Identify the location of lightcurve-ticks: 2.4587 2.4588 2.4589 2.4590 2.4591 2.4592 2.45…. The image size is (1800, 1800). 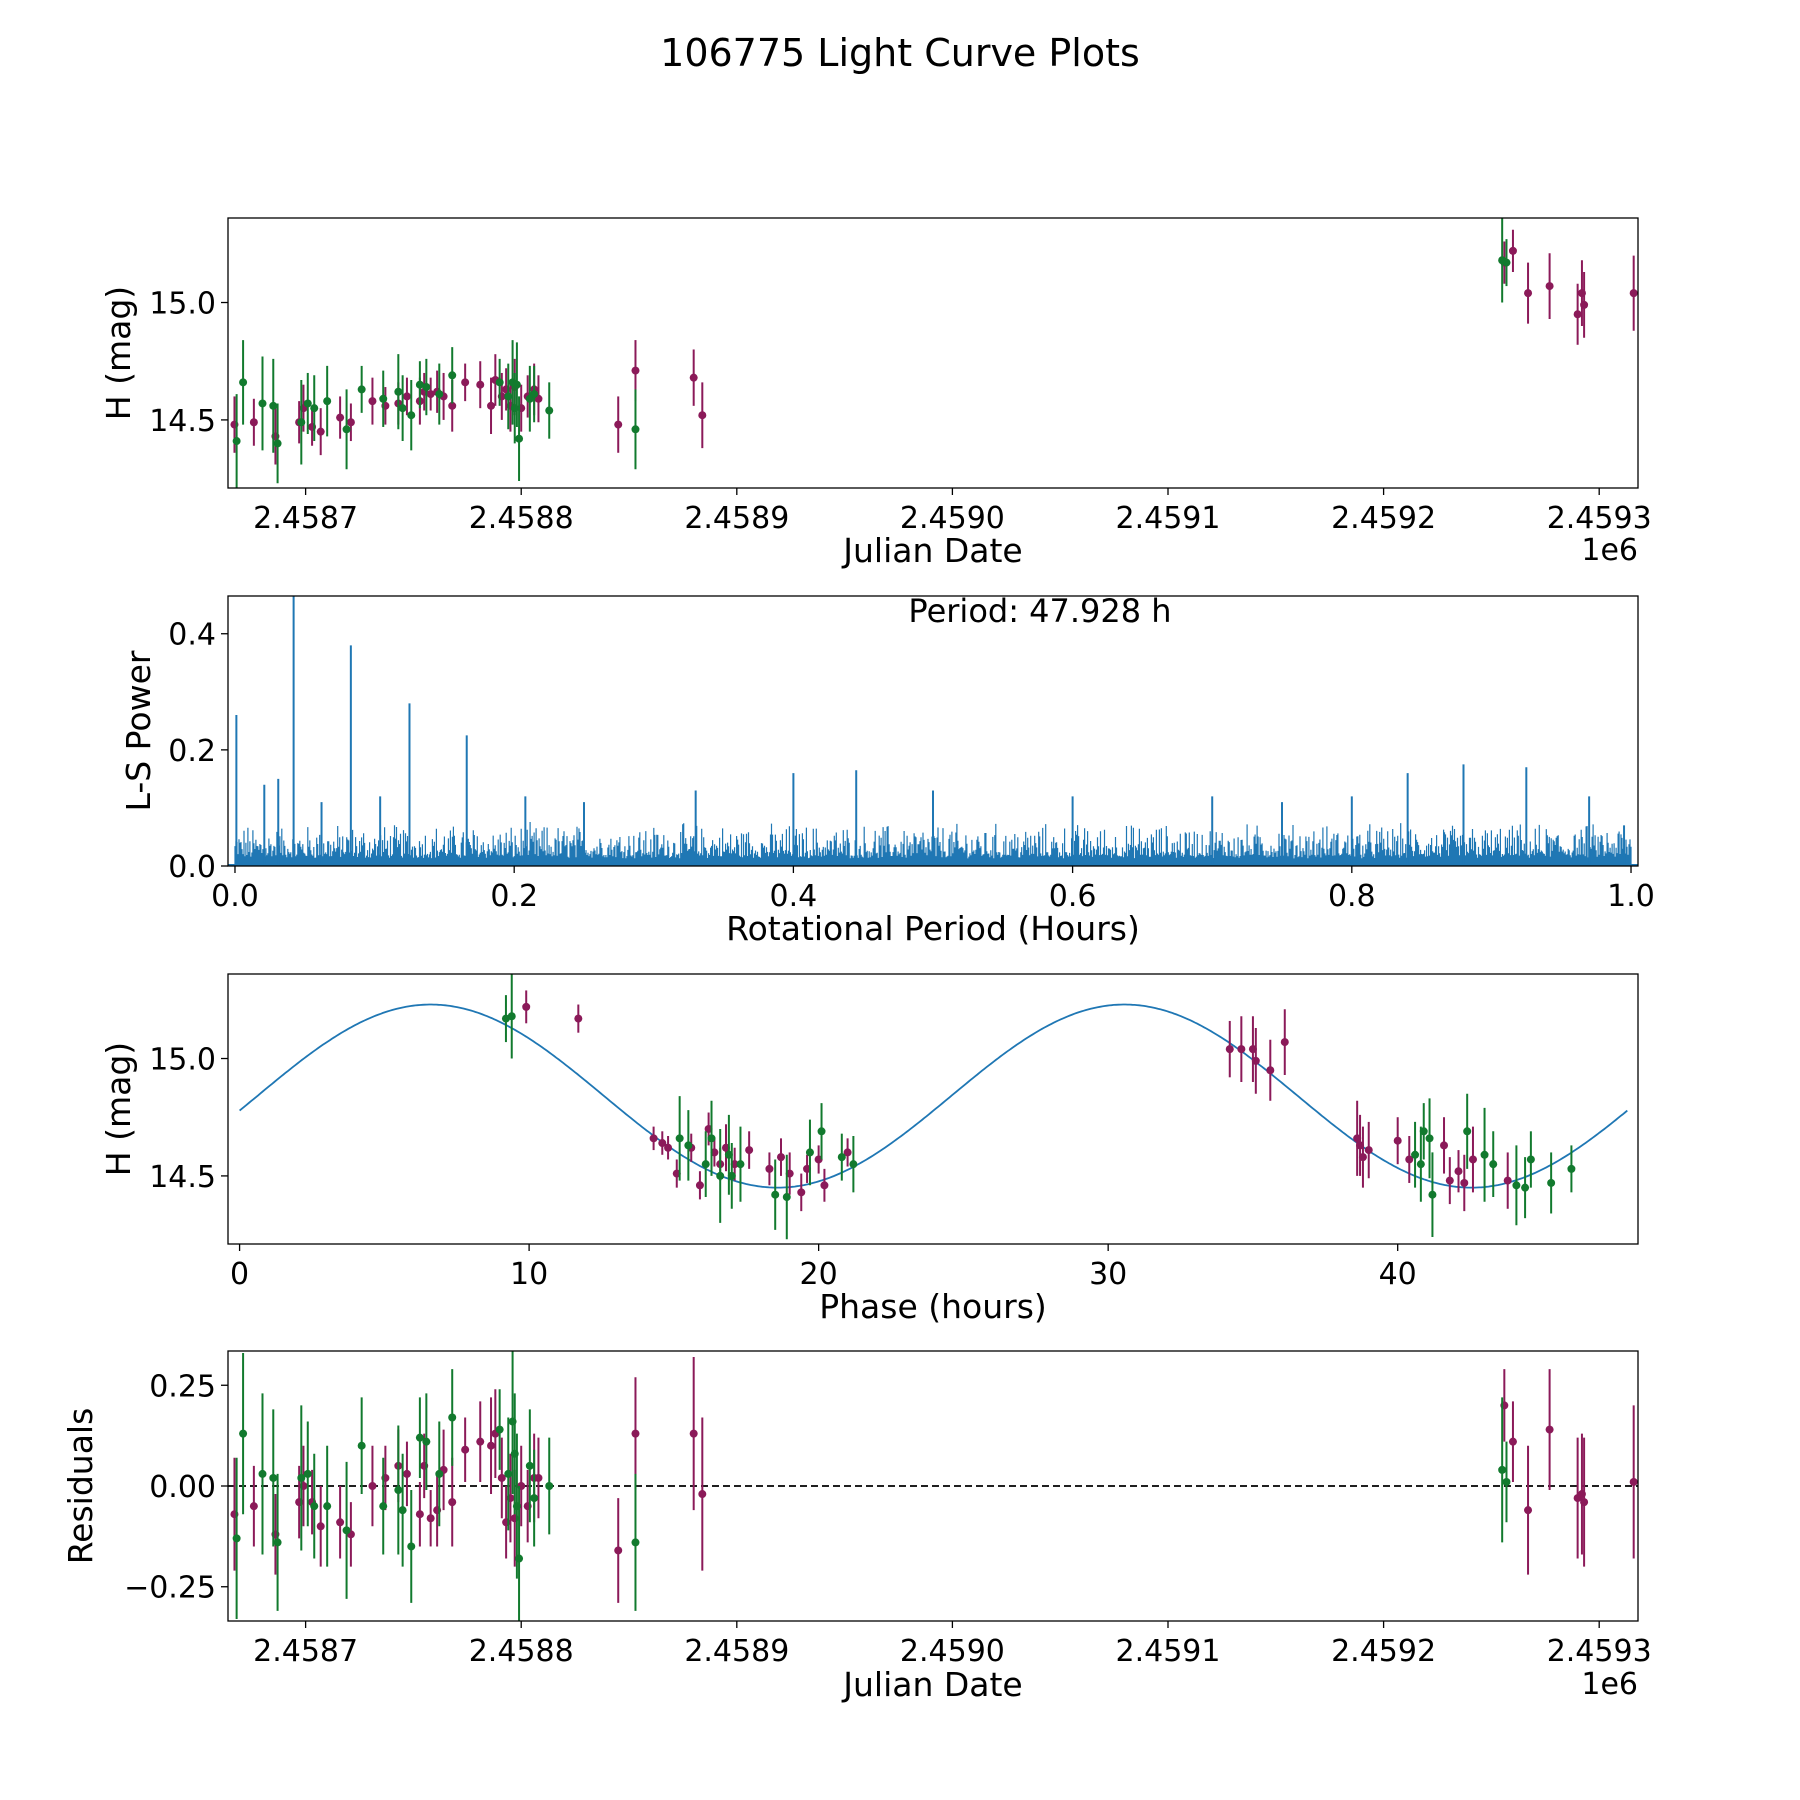
(900, 411).